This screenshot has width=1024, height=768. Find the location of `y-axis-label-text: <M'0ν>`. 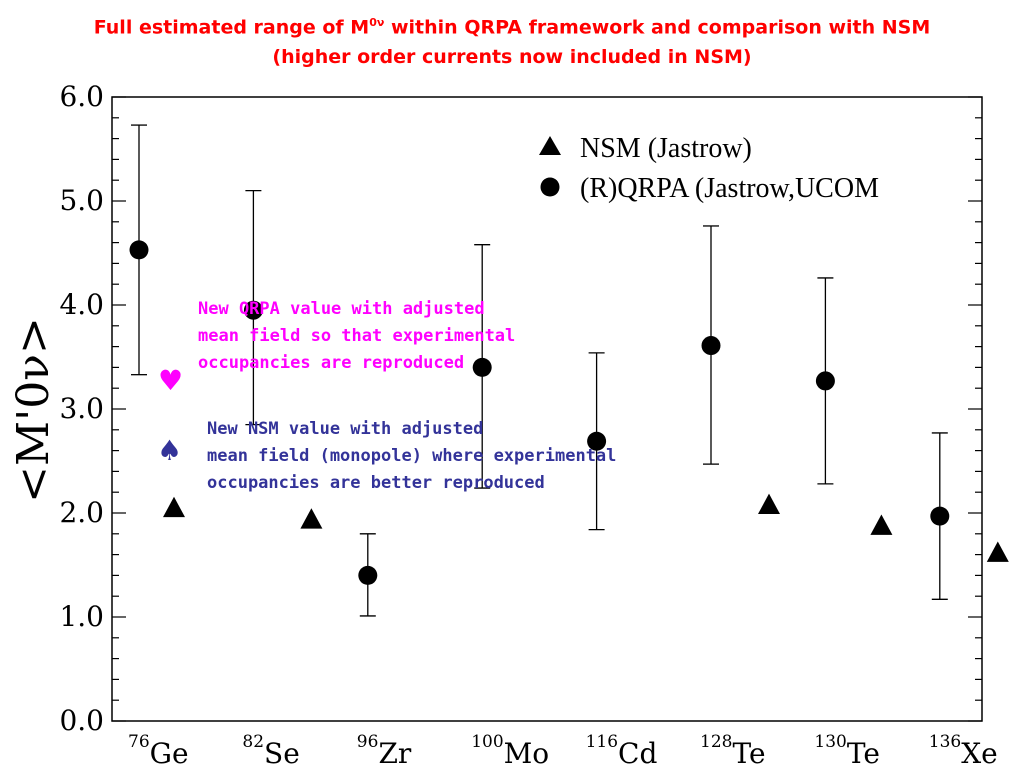

y-axis-label-text: <M'0ν> is located at coordinates (33, 410).